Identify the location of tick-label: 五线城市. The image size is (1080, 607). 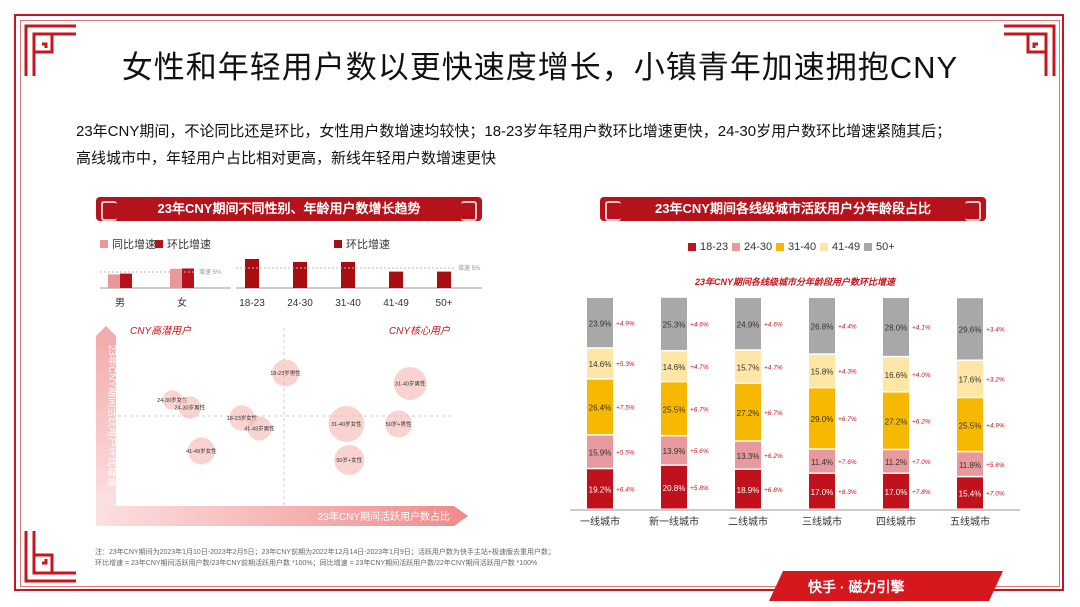
(970, 521).